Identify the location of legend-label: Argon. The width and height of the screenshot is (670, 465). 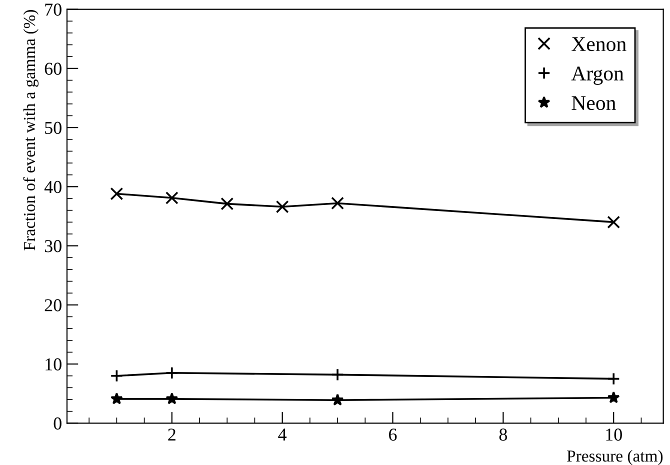
(597, 75).